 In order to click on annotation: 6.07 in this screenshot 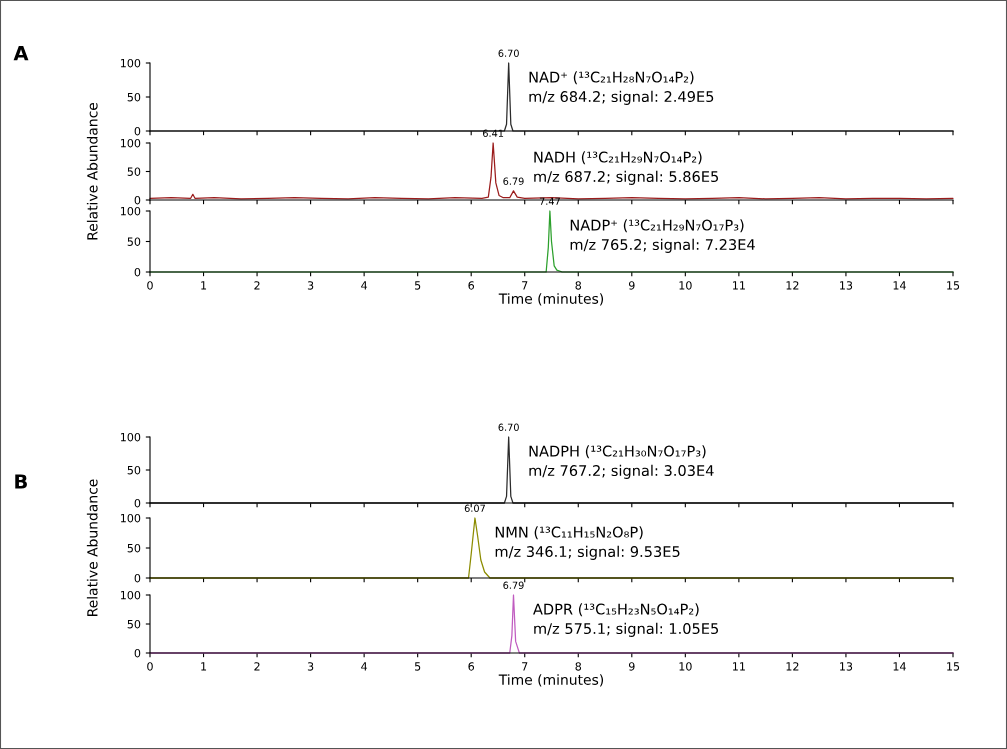, I will do `click(474, 508)`.